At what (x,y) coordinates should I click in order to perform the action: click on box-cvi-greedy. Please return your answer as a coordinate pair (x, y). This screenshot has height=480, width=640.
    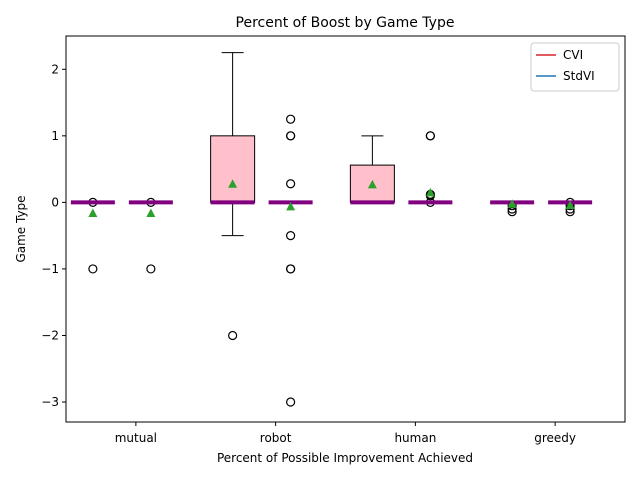
    Looking at the image, I should click on (512, 208).